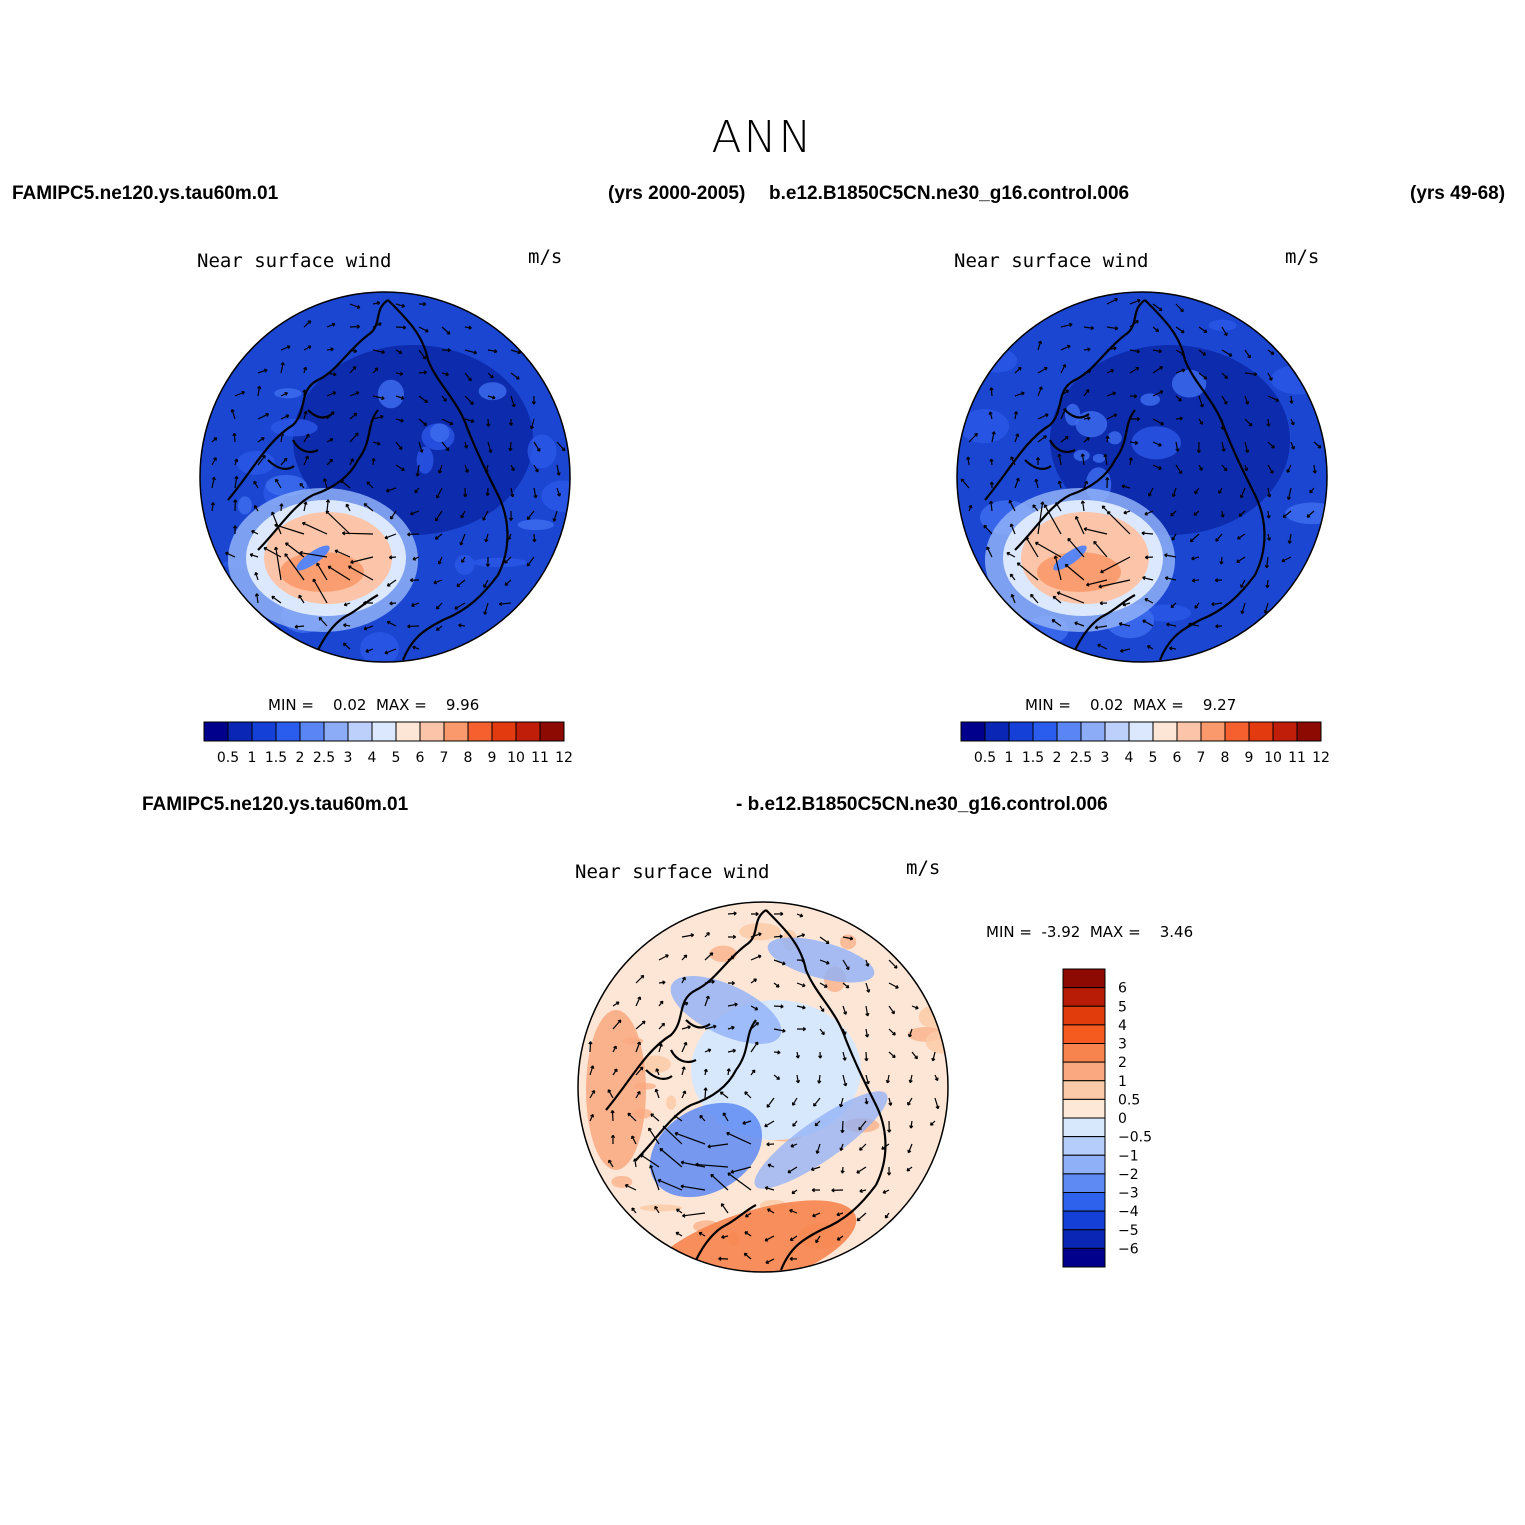 This screenshot has height=1525, width=1525. Describe the element at coordinates (480, 731) in the screenshot. I see `panel1-colorbar-box` at that location.